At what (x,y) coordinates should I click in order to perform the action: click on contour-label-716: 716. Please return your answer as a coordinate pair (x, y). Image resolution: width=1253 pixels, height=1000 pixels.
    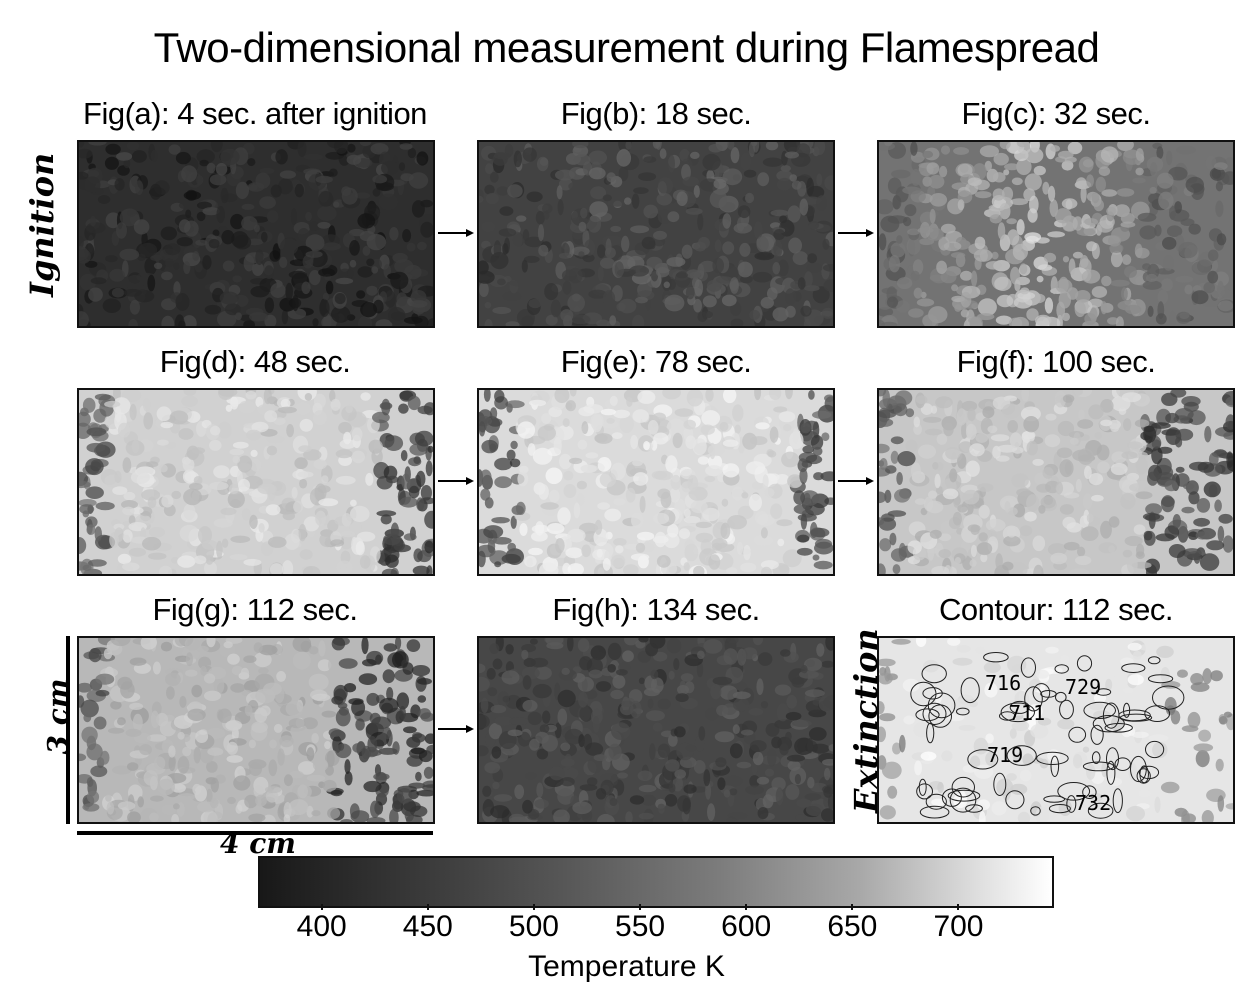
    Looking at the image, I should click on (1003, 683).